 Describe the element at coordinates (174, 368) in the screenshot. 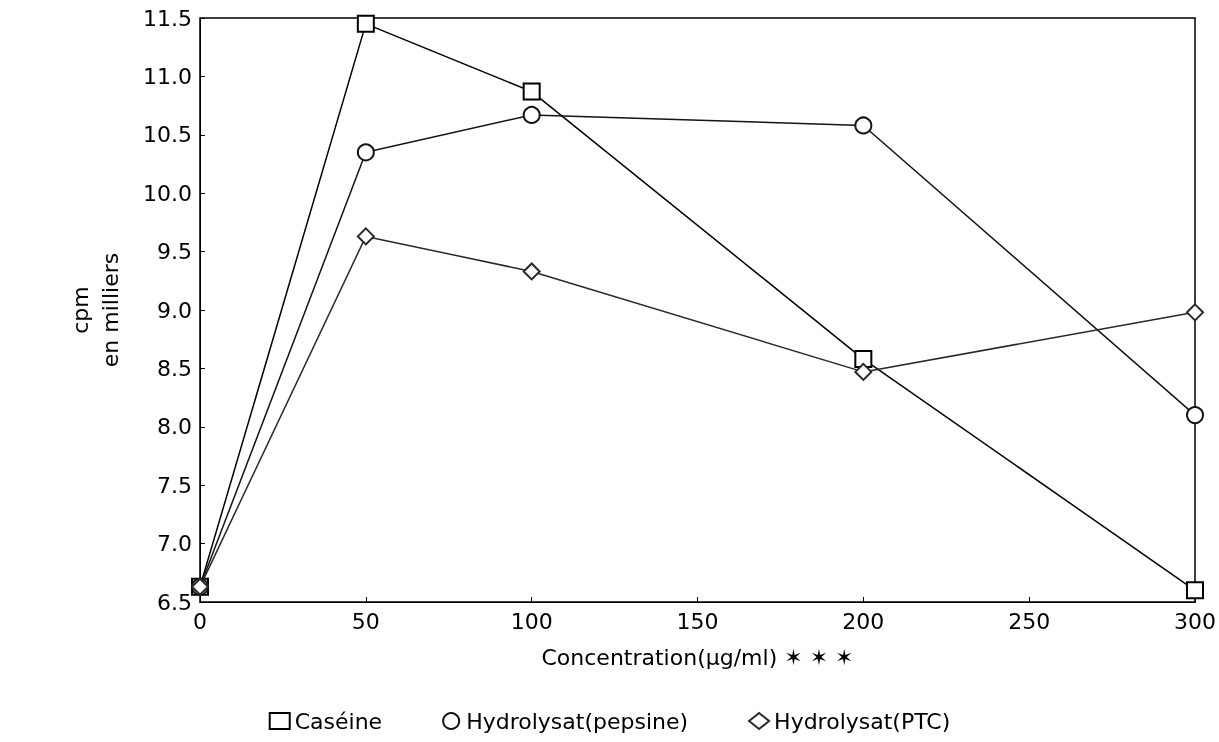

I see `y-tick-label: 8.5` at that location.